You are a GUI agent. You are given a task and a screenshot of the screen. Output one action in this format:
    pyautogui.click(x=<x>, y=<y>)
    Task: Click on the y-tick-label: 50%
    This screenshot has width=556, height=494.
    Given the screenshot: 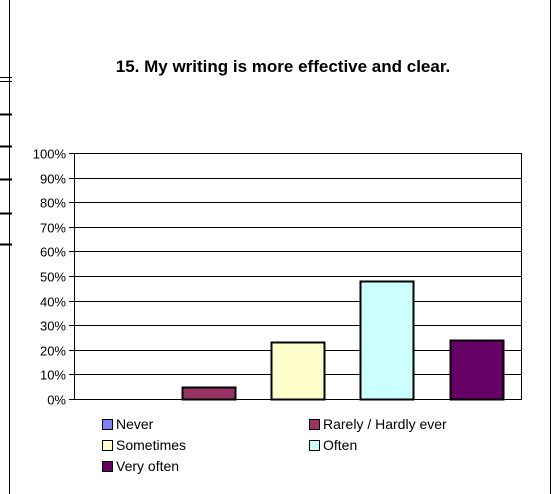 What is the action you would take?
    pyautogui.click(x=53, y=277)
    